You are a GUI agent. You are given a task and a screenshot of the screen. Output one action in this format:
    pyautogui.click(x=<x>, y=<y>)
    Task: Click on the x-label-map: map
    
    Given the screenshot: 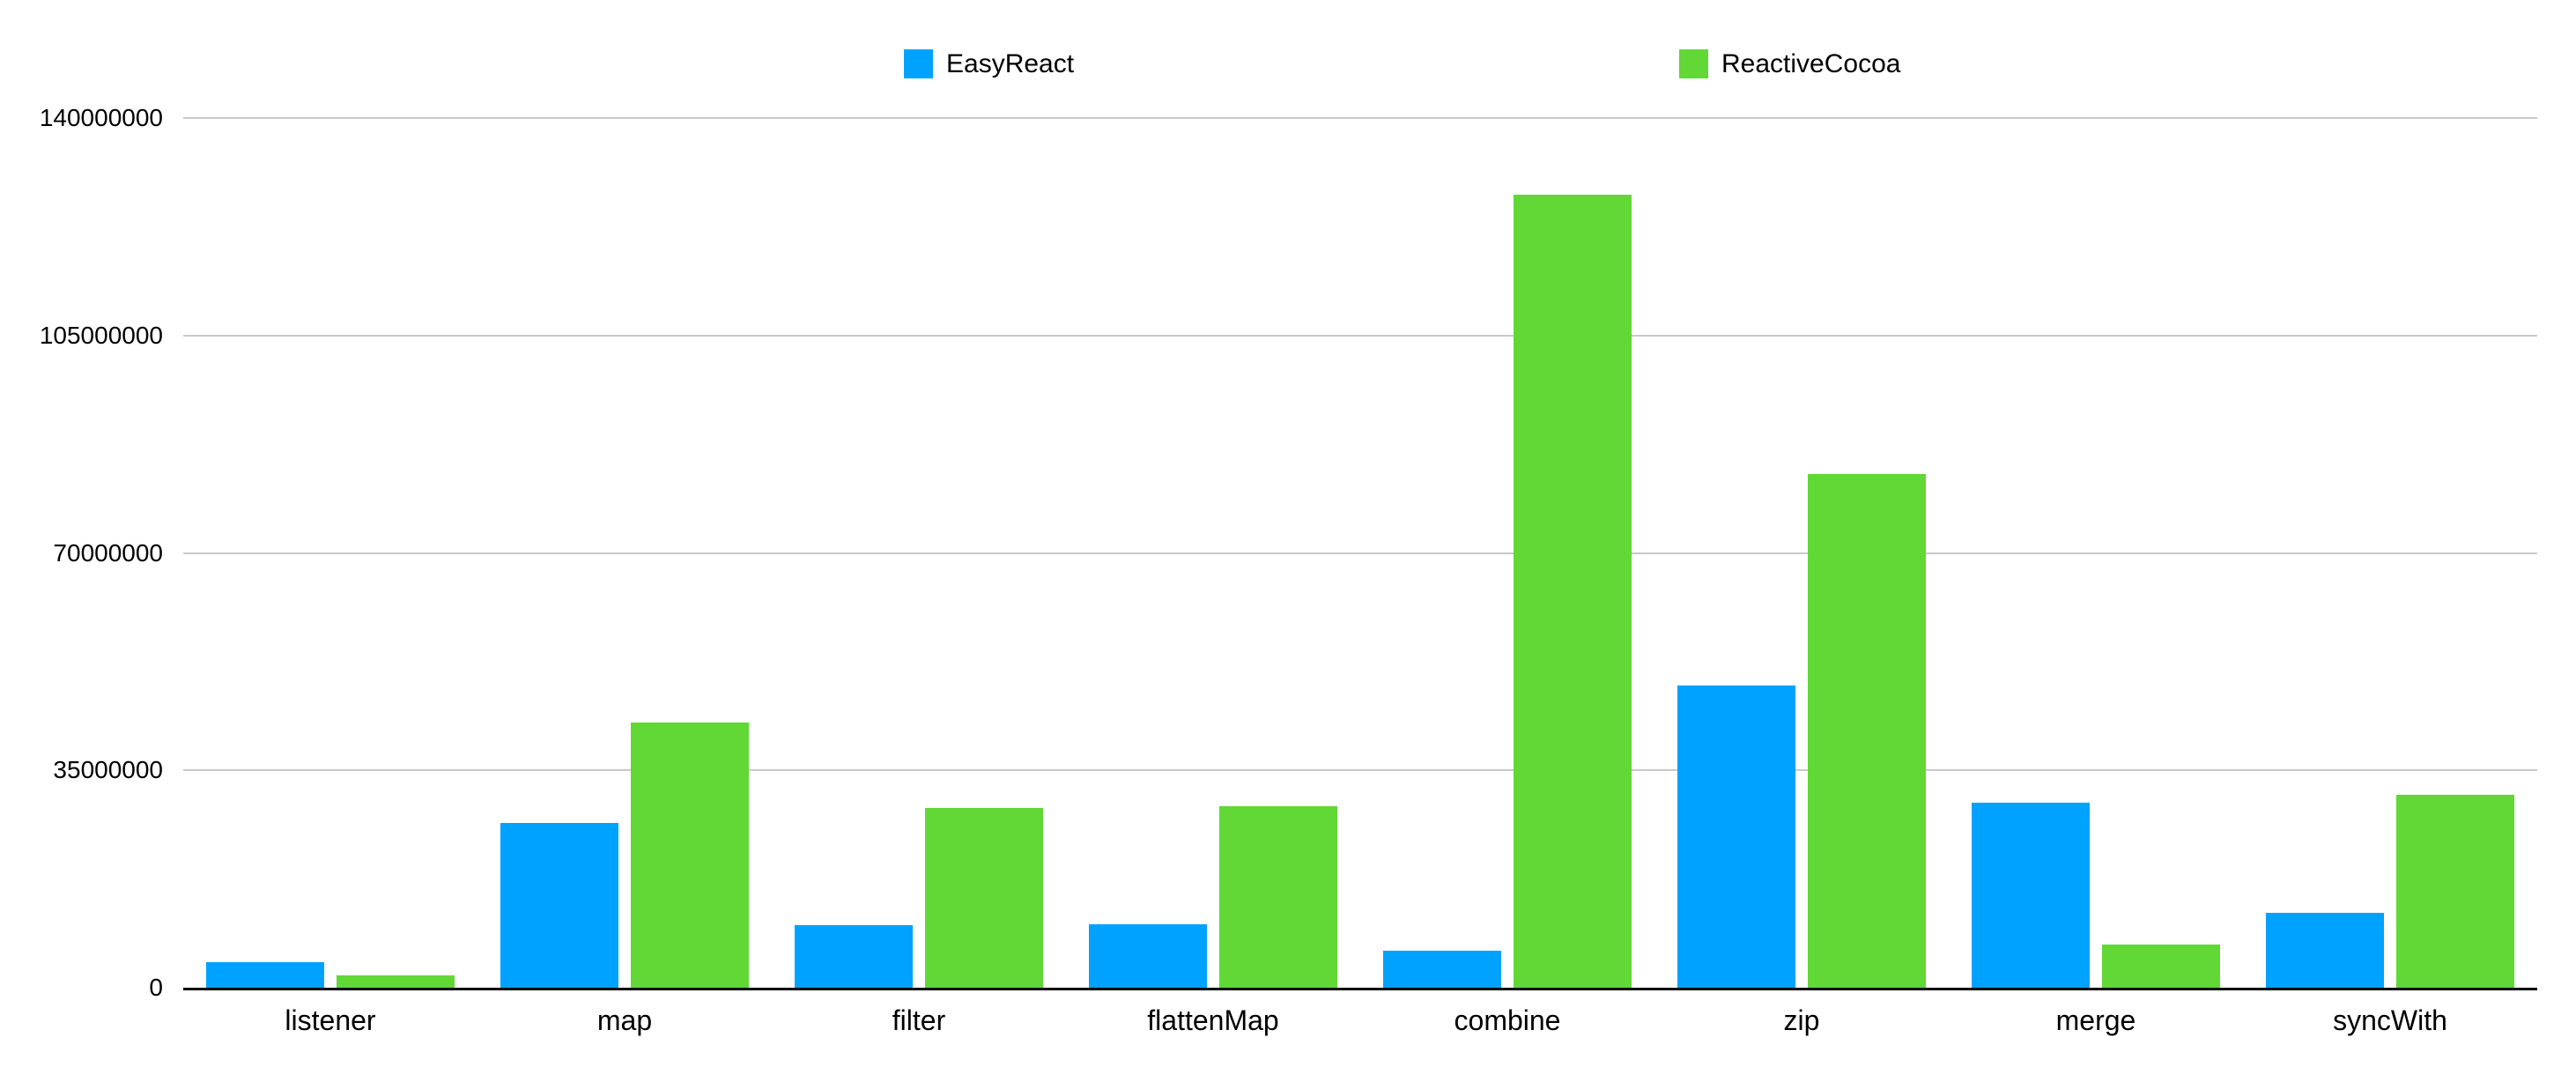 What is the action you would take?
    pyautogui.click(x=625, y=1020)
    